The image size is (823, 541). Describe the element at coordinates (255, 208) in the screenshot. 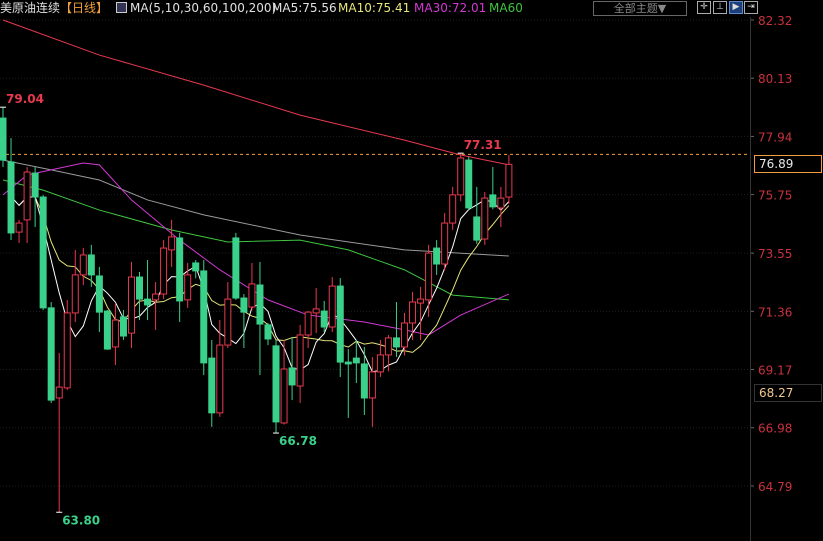

I see `ma100-line` at that location.